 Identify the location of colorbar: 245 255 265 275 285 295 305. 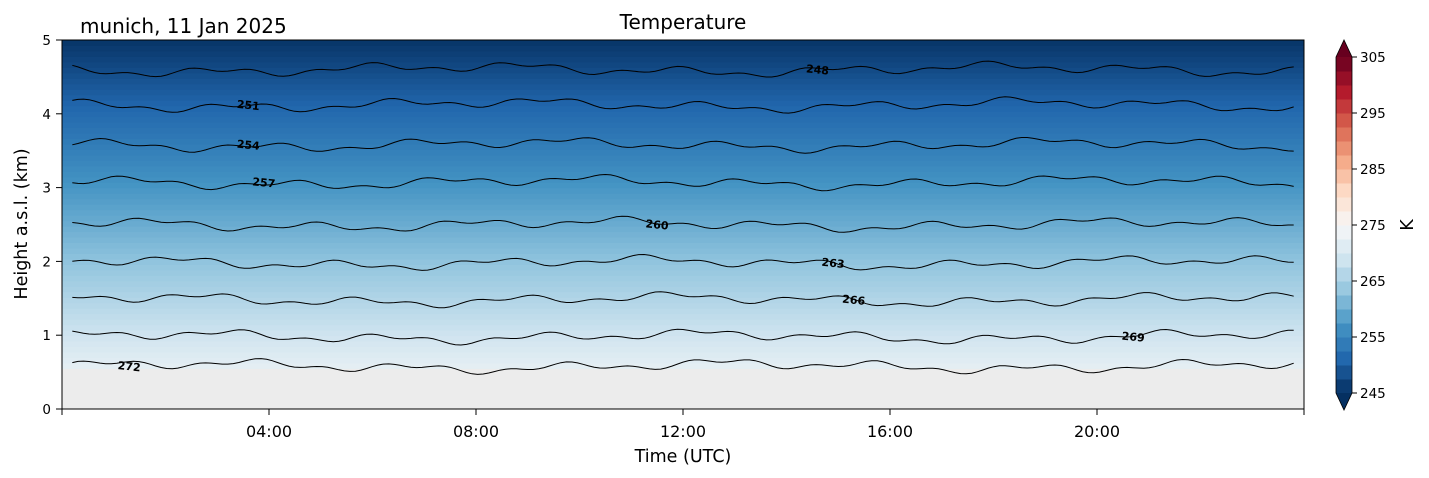
(1360, 225).